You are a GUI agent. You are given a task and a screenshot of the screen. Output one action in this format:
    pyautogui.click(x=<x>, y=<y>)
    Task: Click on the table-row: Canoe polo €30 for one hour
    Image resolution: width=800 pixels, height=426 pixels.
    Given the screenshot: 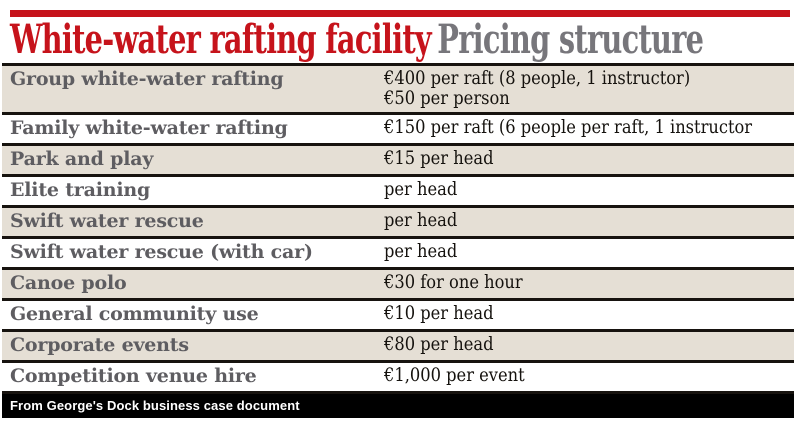 What is the action you would take?
    pyautogui.click(x=398, y=285)
    